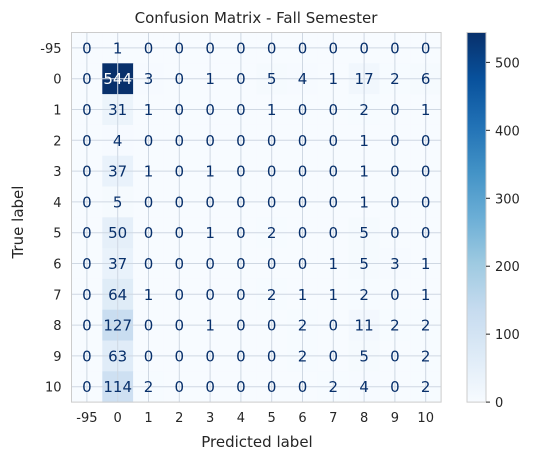 The height and width of the screenshot is (463, 536). I want to click on x-tick-label: 6, so click(302, 418).